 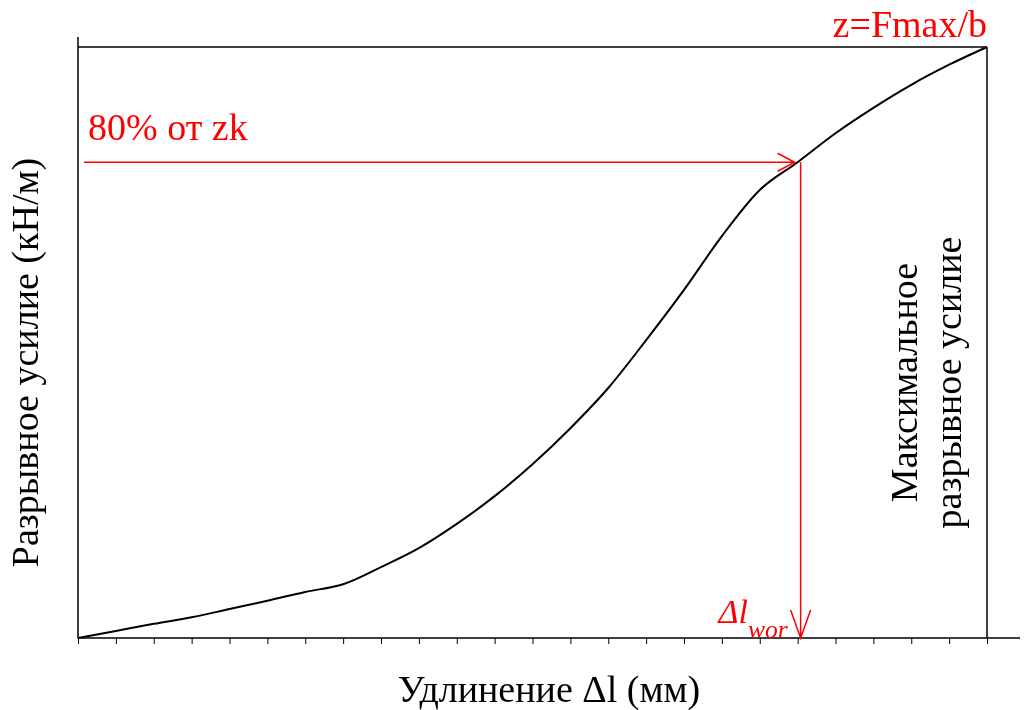 What do you see at coordinates (549, 689) in the screenshot?
I see `x-axis-title: Удлинение Δl (мм)` at bounding box center [549, 689].